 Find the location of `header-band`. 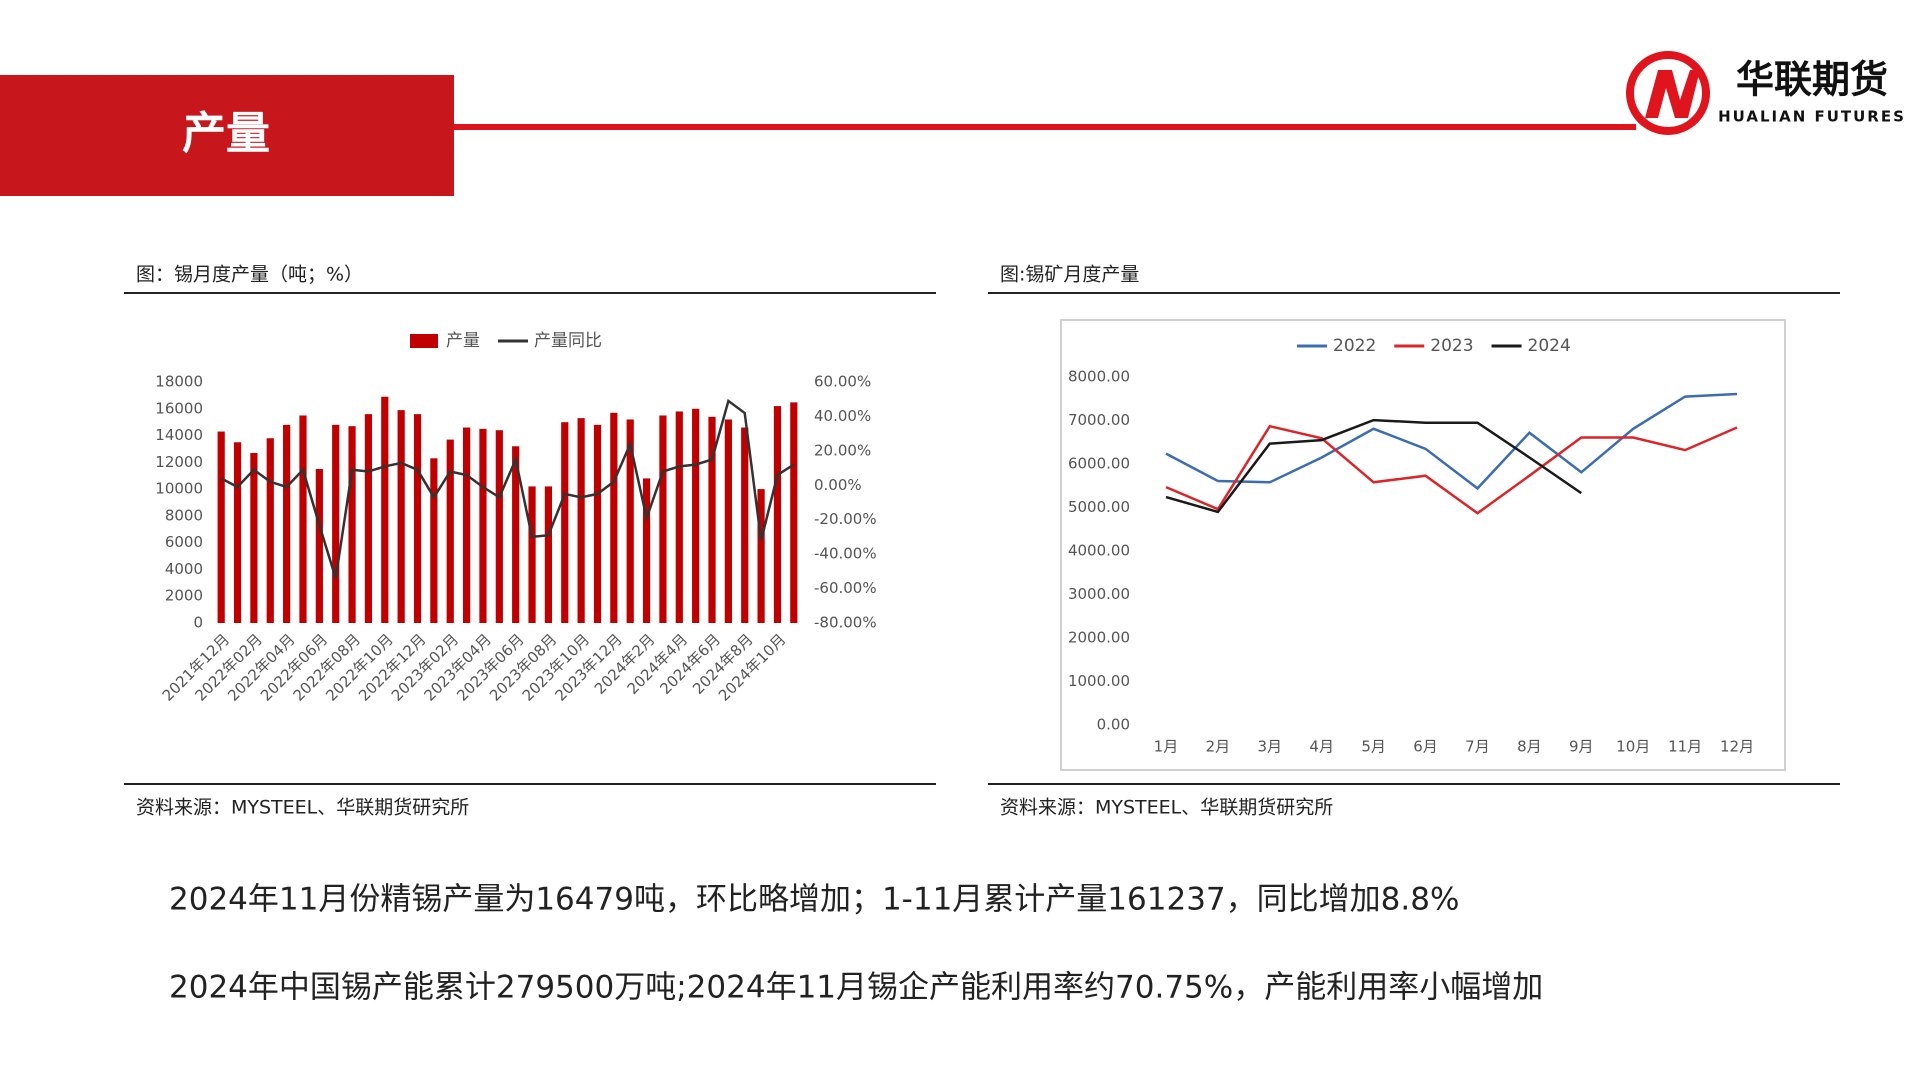

header-band is located at coordinates (227, 135).